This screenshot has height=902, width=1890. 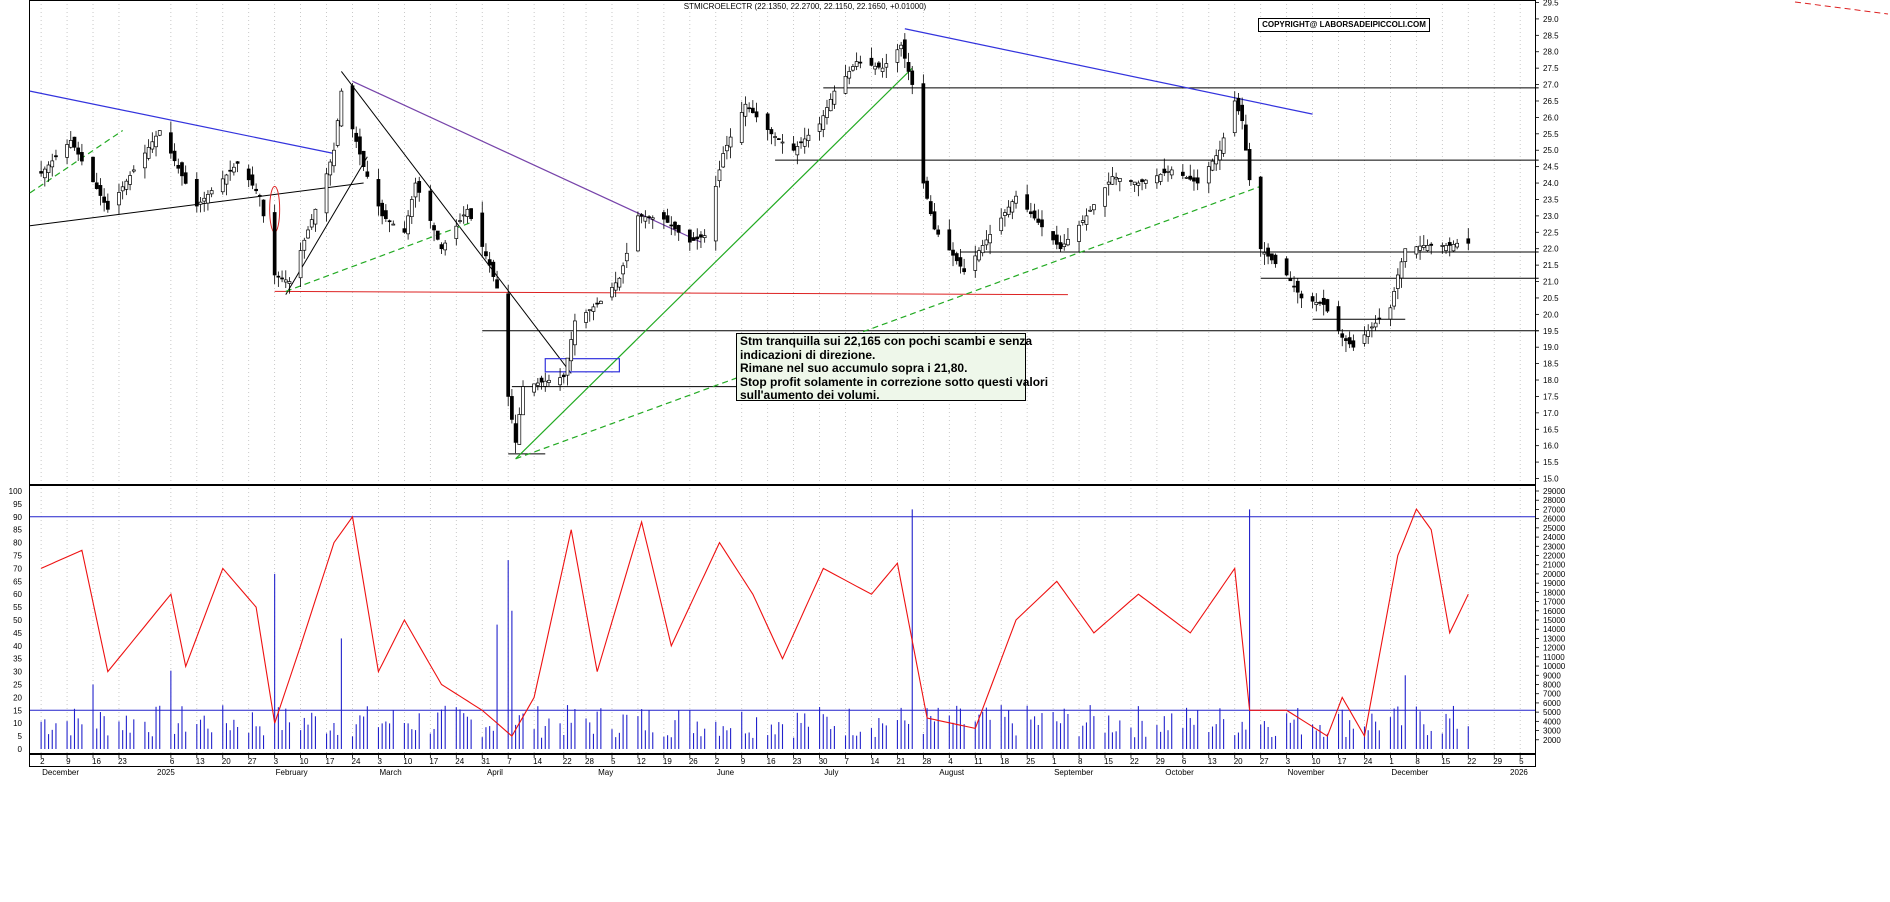 I want to click on price-tick-label: 20.5, so click(x=1551, y=298).